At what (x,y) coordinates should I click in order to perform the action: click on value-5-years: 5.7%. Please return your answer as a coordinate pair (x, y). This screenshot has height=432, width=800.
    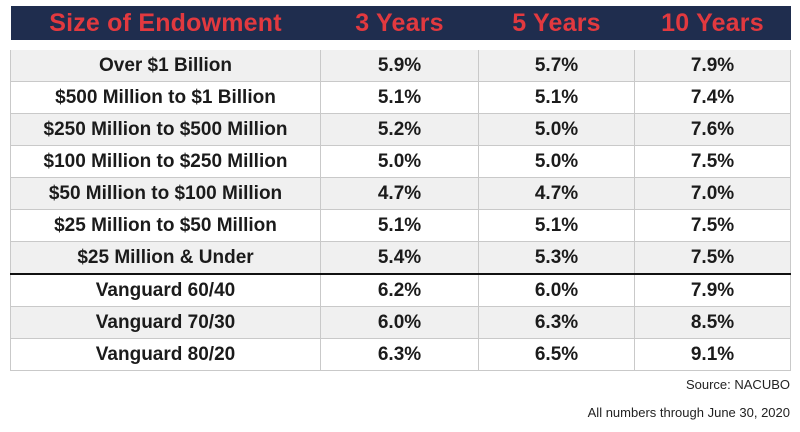
    Looking at the image, I should click on (556, 66).